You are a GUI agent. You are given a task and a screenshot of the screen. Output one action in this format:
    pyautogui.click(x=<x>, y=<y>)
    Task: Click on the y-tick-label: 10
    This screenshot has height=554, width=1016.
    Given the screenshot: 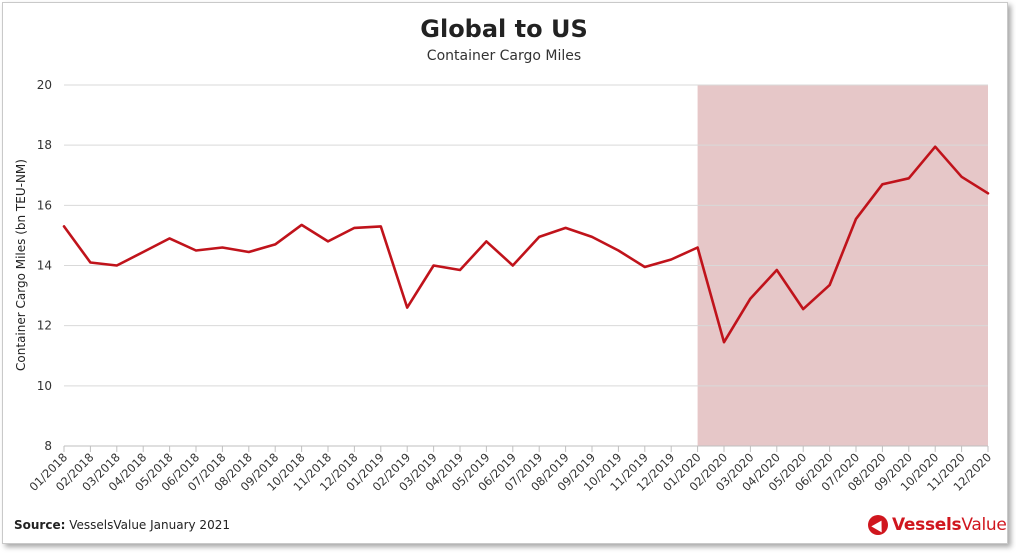 What is the action you would take?
    pyautogui.click(x=44, y=386)
    